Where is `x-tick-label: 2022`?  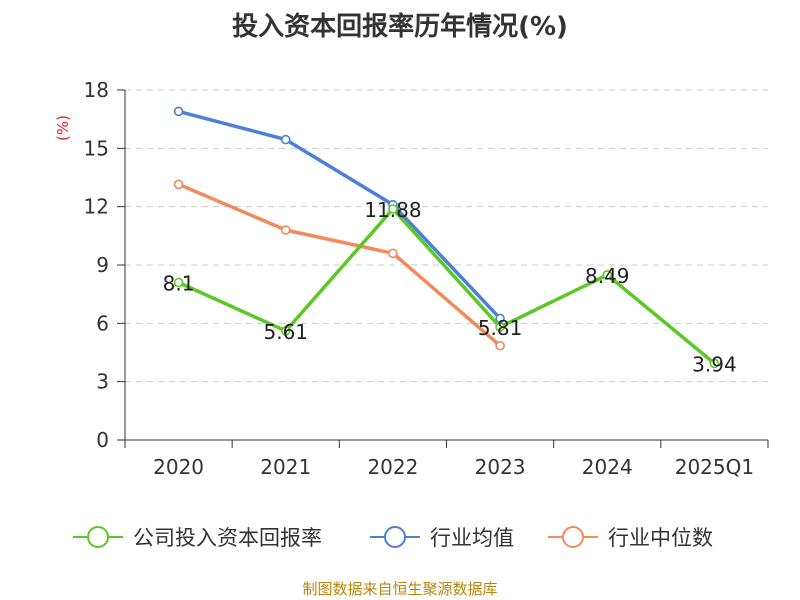
x-tick-label: 2022 is located at coordinates (392, 467).